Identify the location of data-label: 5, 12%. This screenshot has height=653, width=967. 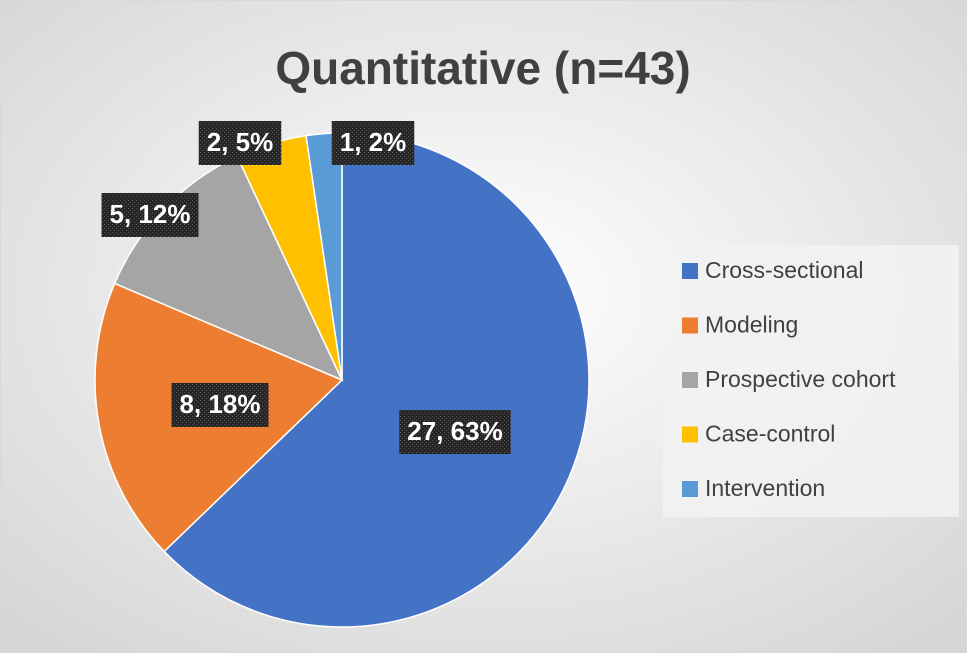
(150, 215).